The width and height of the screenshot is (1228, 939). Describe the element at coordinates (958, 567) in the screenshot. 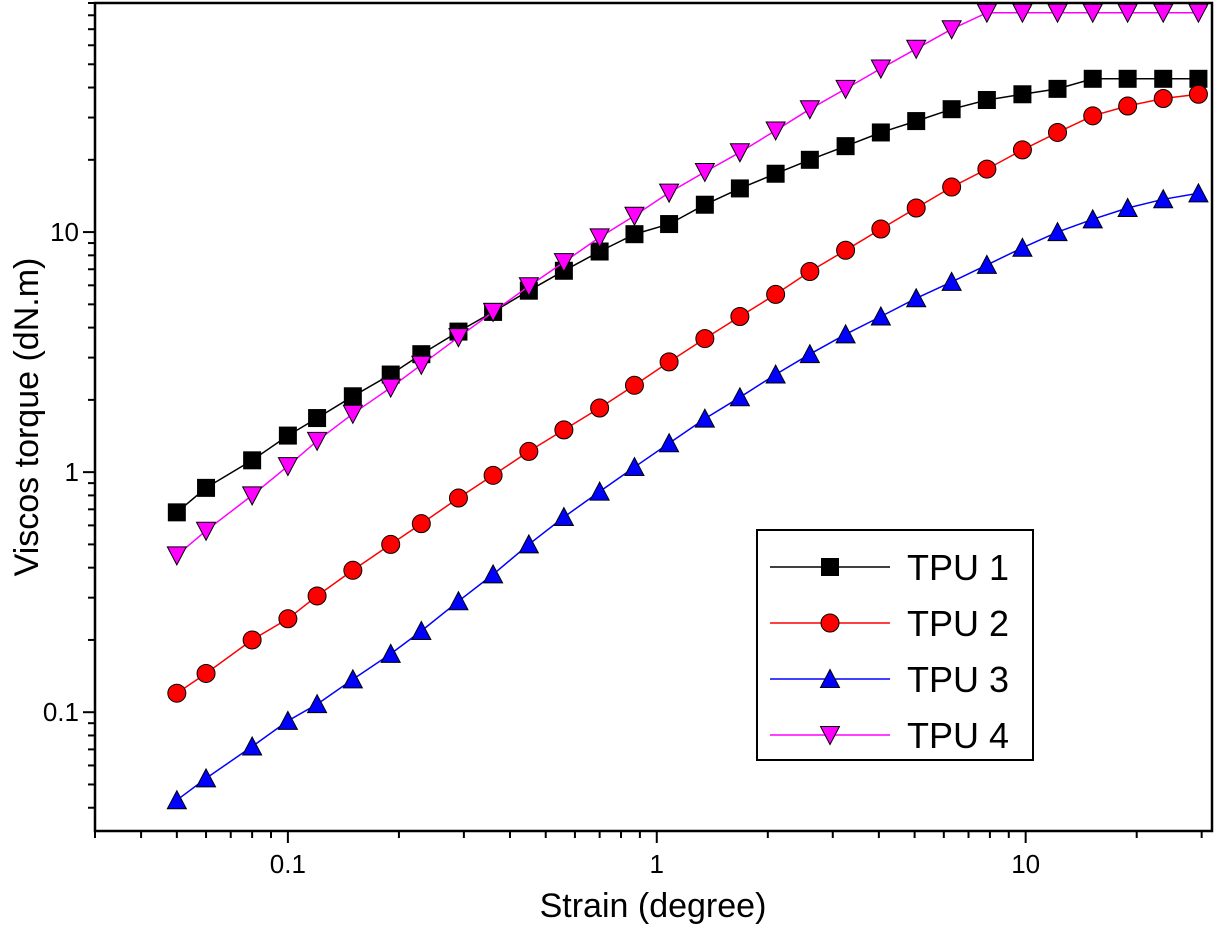

I see `legend-label: TPU 1` at that location.